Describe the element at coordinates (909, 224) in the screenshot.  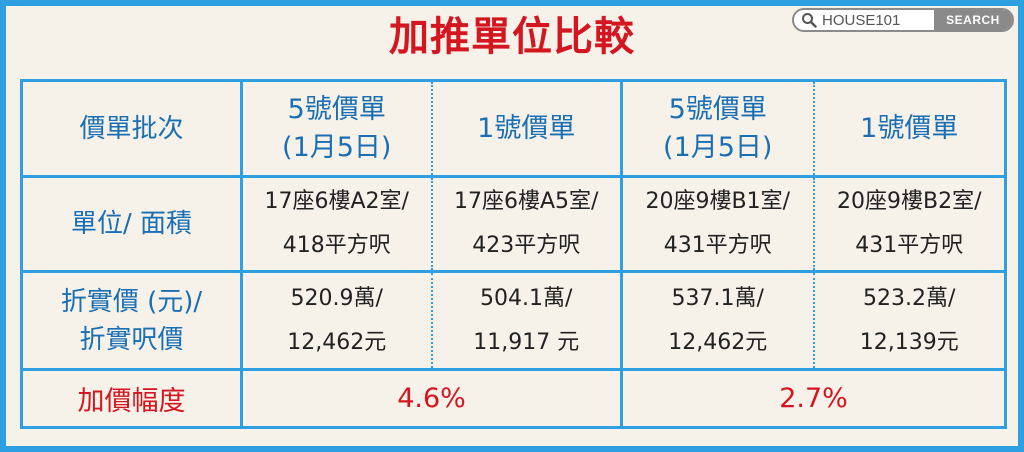
I see `unit-cell: 20座9樓B2室/ 431平方呎` at that location.